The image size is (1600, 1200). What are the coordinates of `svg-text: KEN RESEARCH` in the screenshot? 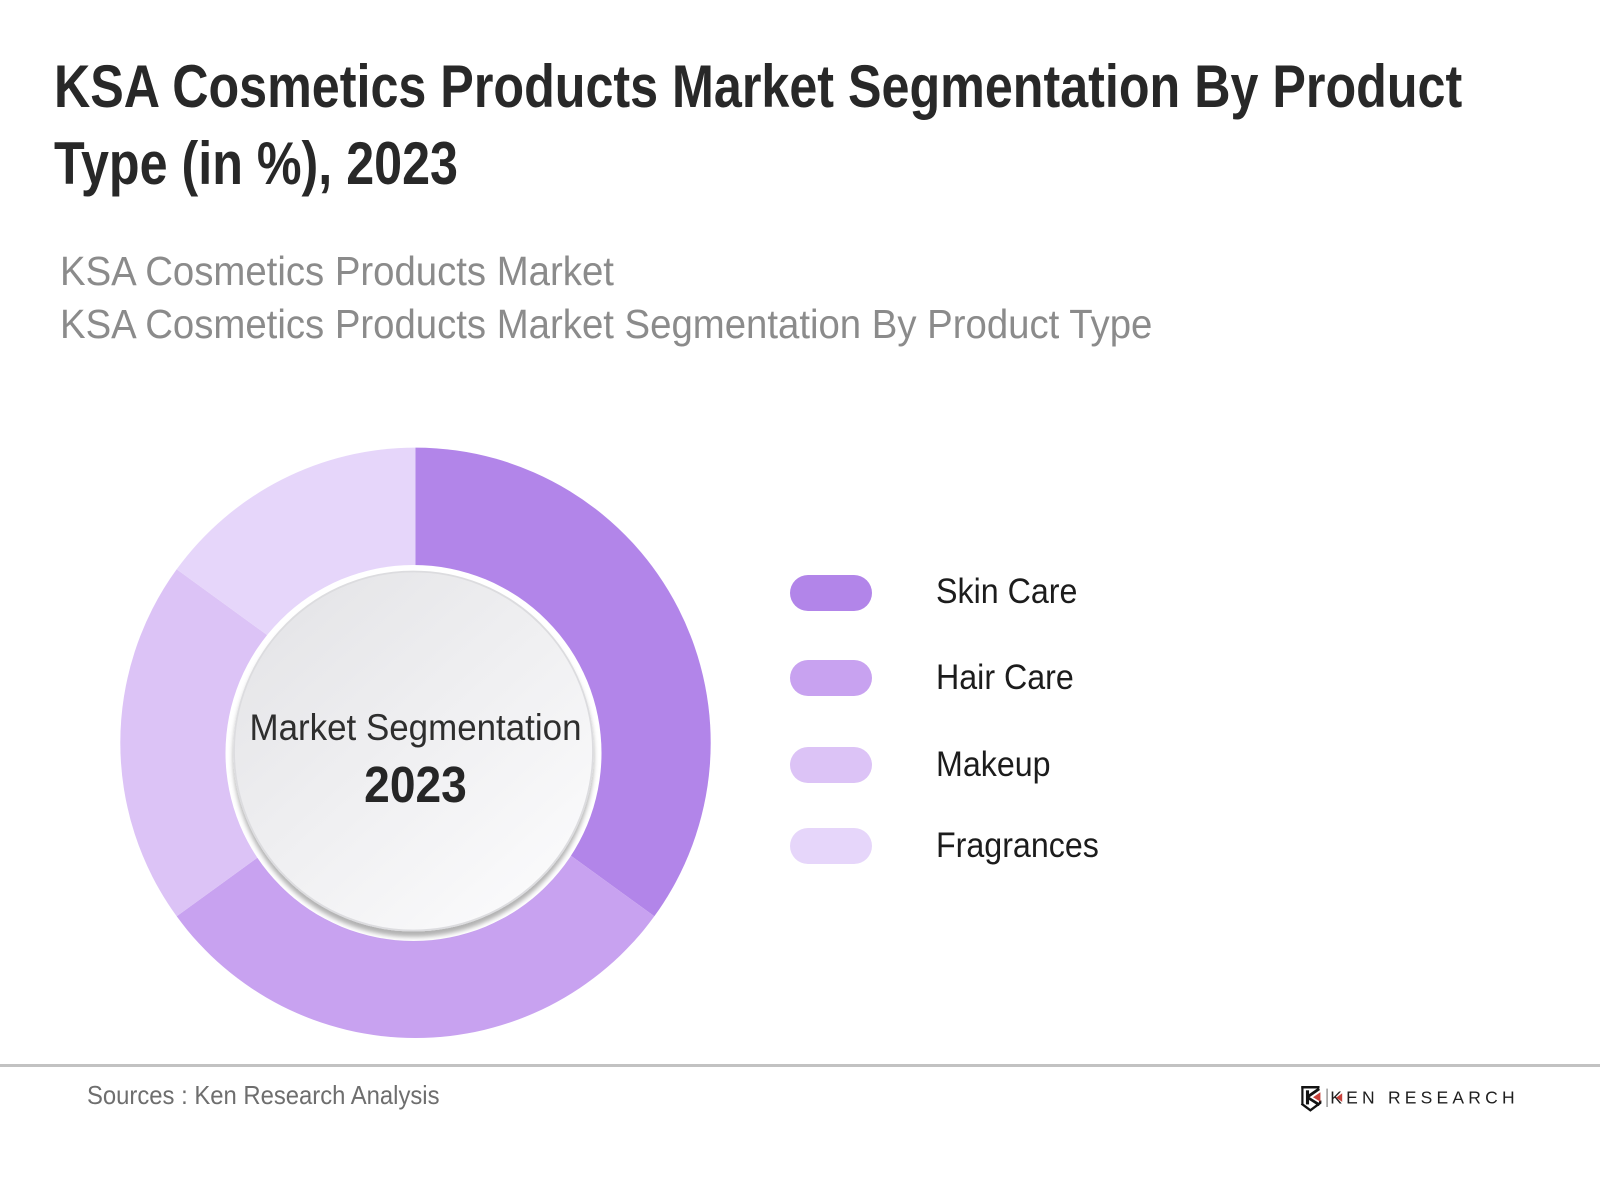 It's located at (1424, 1098).